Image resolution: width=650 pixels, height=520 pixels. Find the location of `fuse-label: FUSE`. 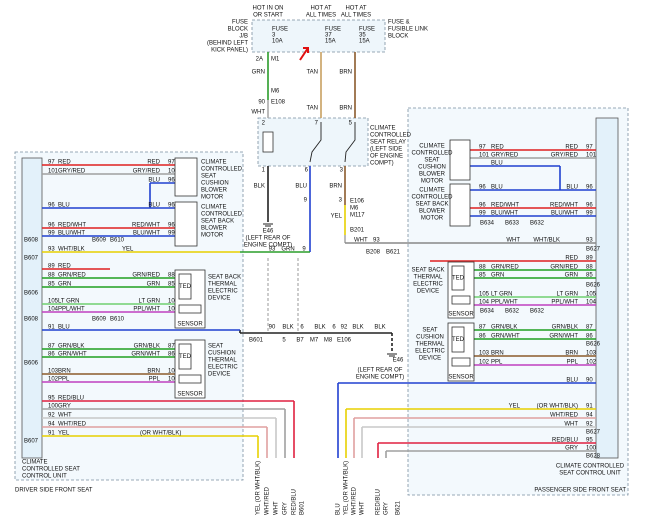

fuse-label: FUSE is located at coordinates (280, 30).